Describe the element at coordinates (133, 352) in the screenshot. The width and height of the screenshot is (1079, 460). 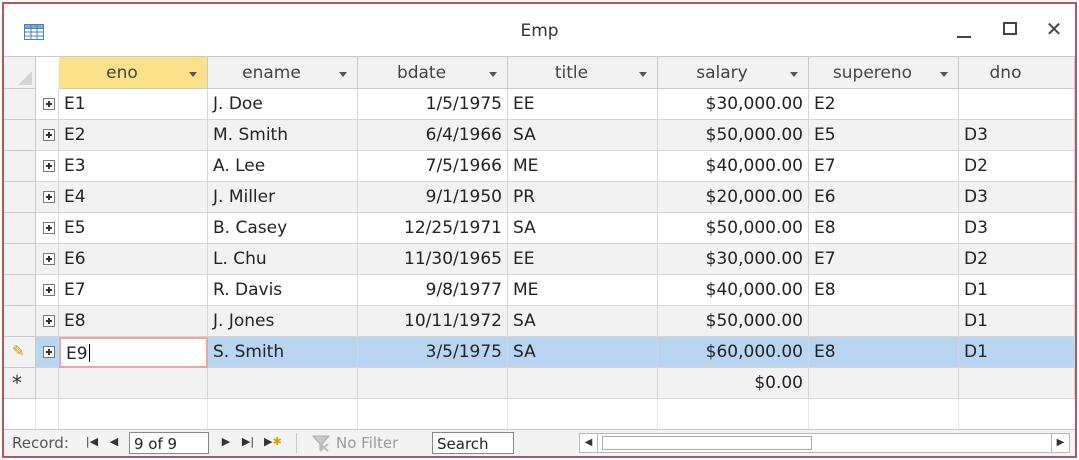
I see `cell-eno: E9` at that location.